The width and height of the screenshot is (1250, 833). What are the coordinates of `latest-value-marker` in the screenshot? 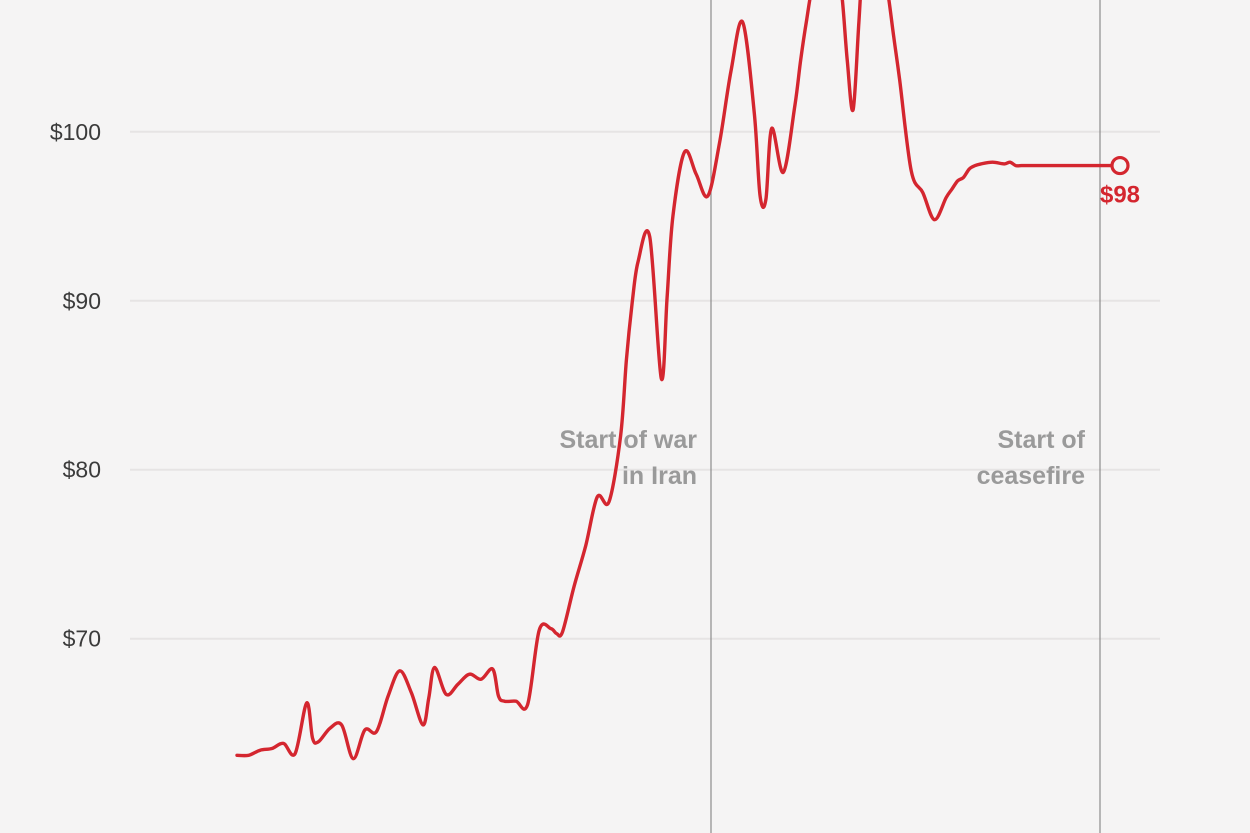 It's located at (1120, 165).